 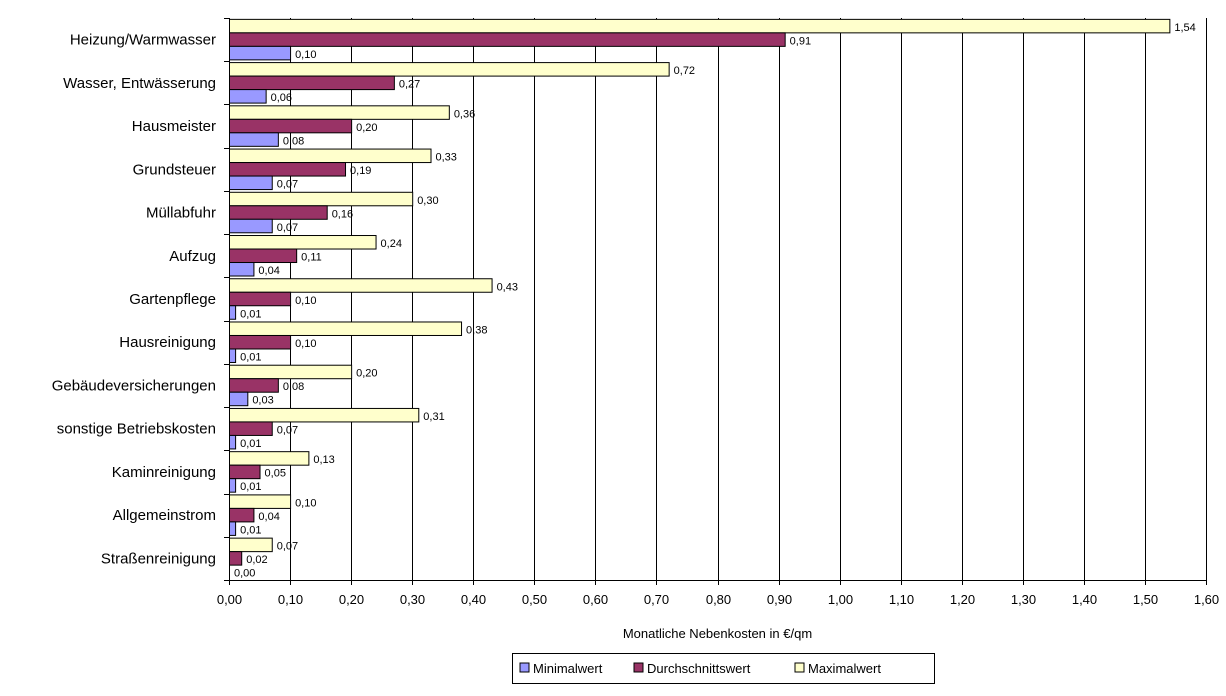 What do you see at coordinates (174, 169) in the screenshot?
I see `category-label: Grundsteuer` at bounding box center [174, 169].